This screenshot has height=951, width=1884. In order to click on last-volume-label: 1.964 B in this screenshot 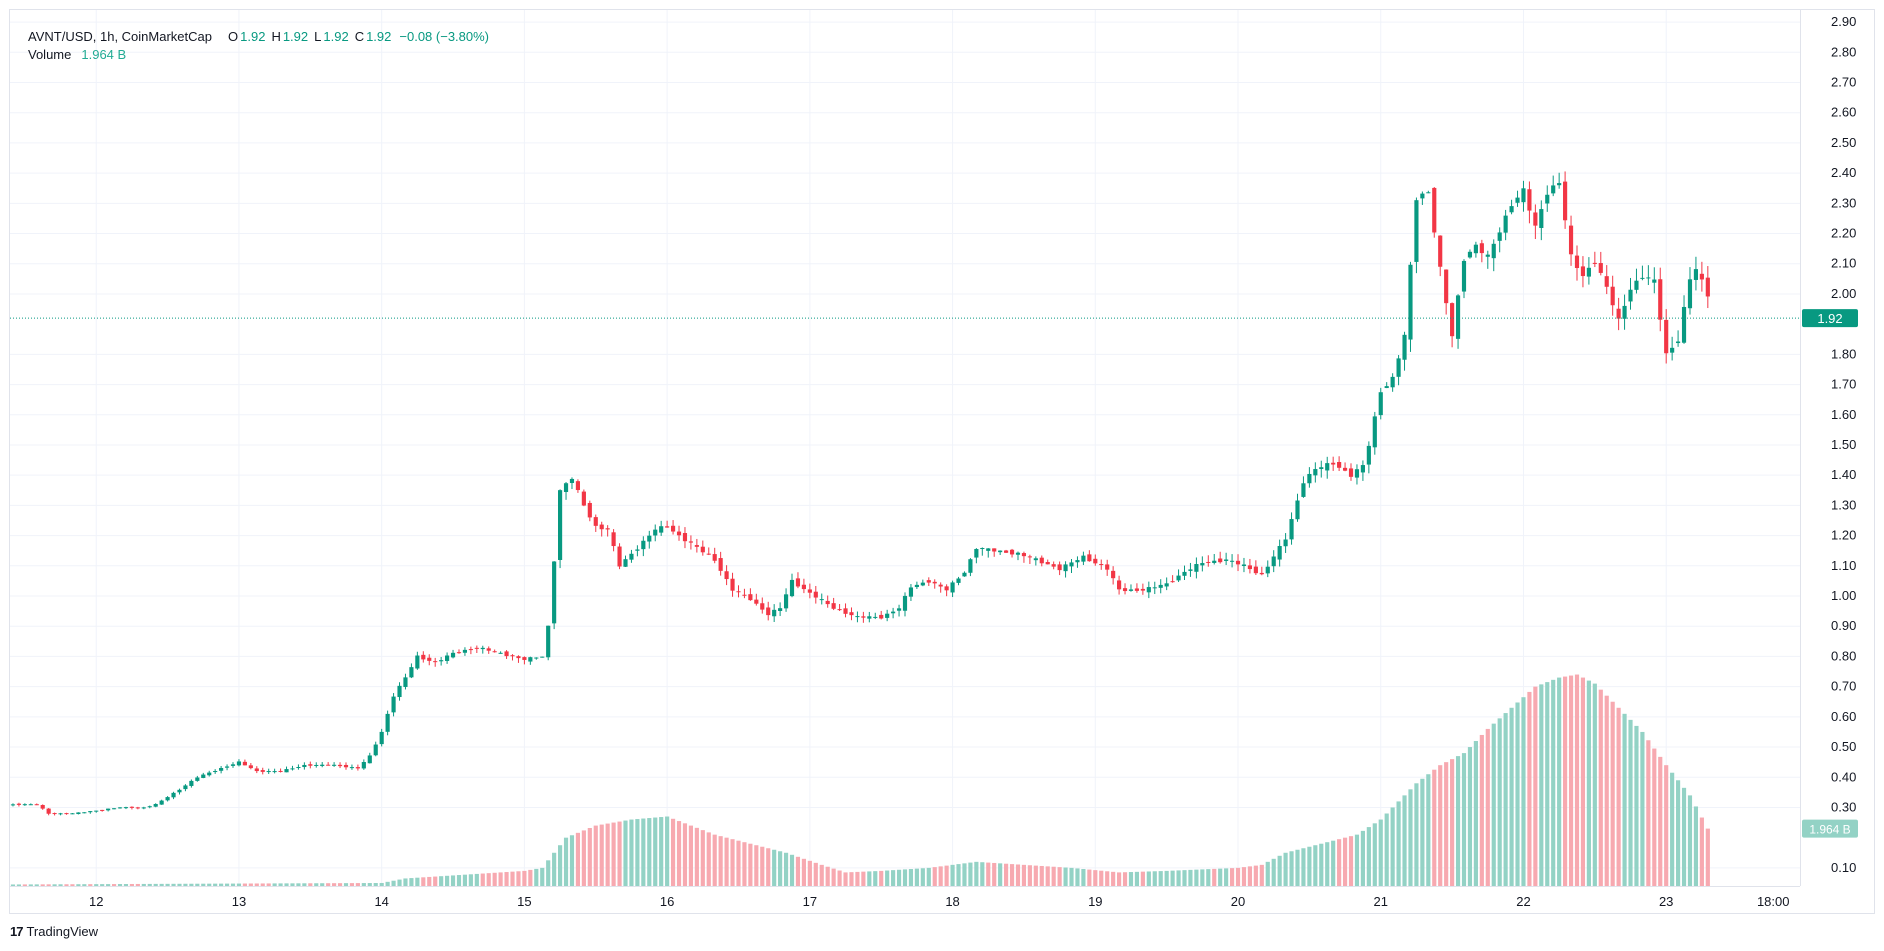, I will do `click(1829, 830)`.